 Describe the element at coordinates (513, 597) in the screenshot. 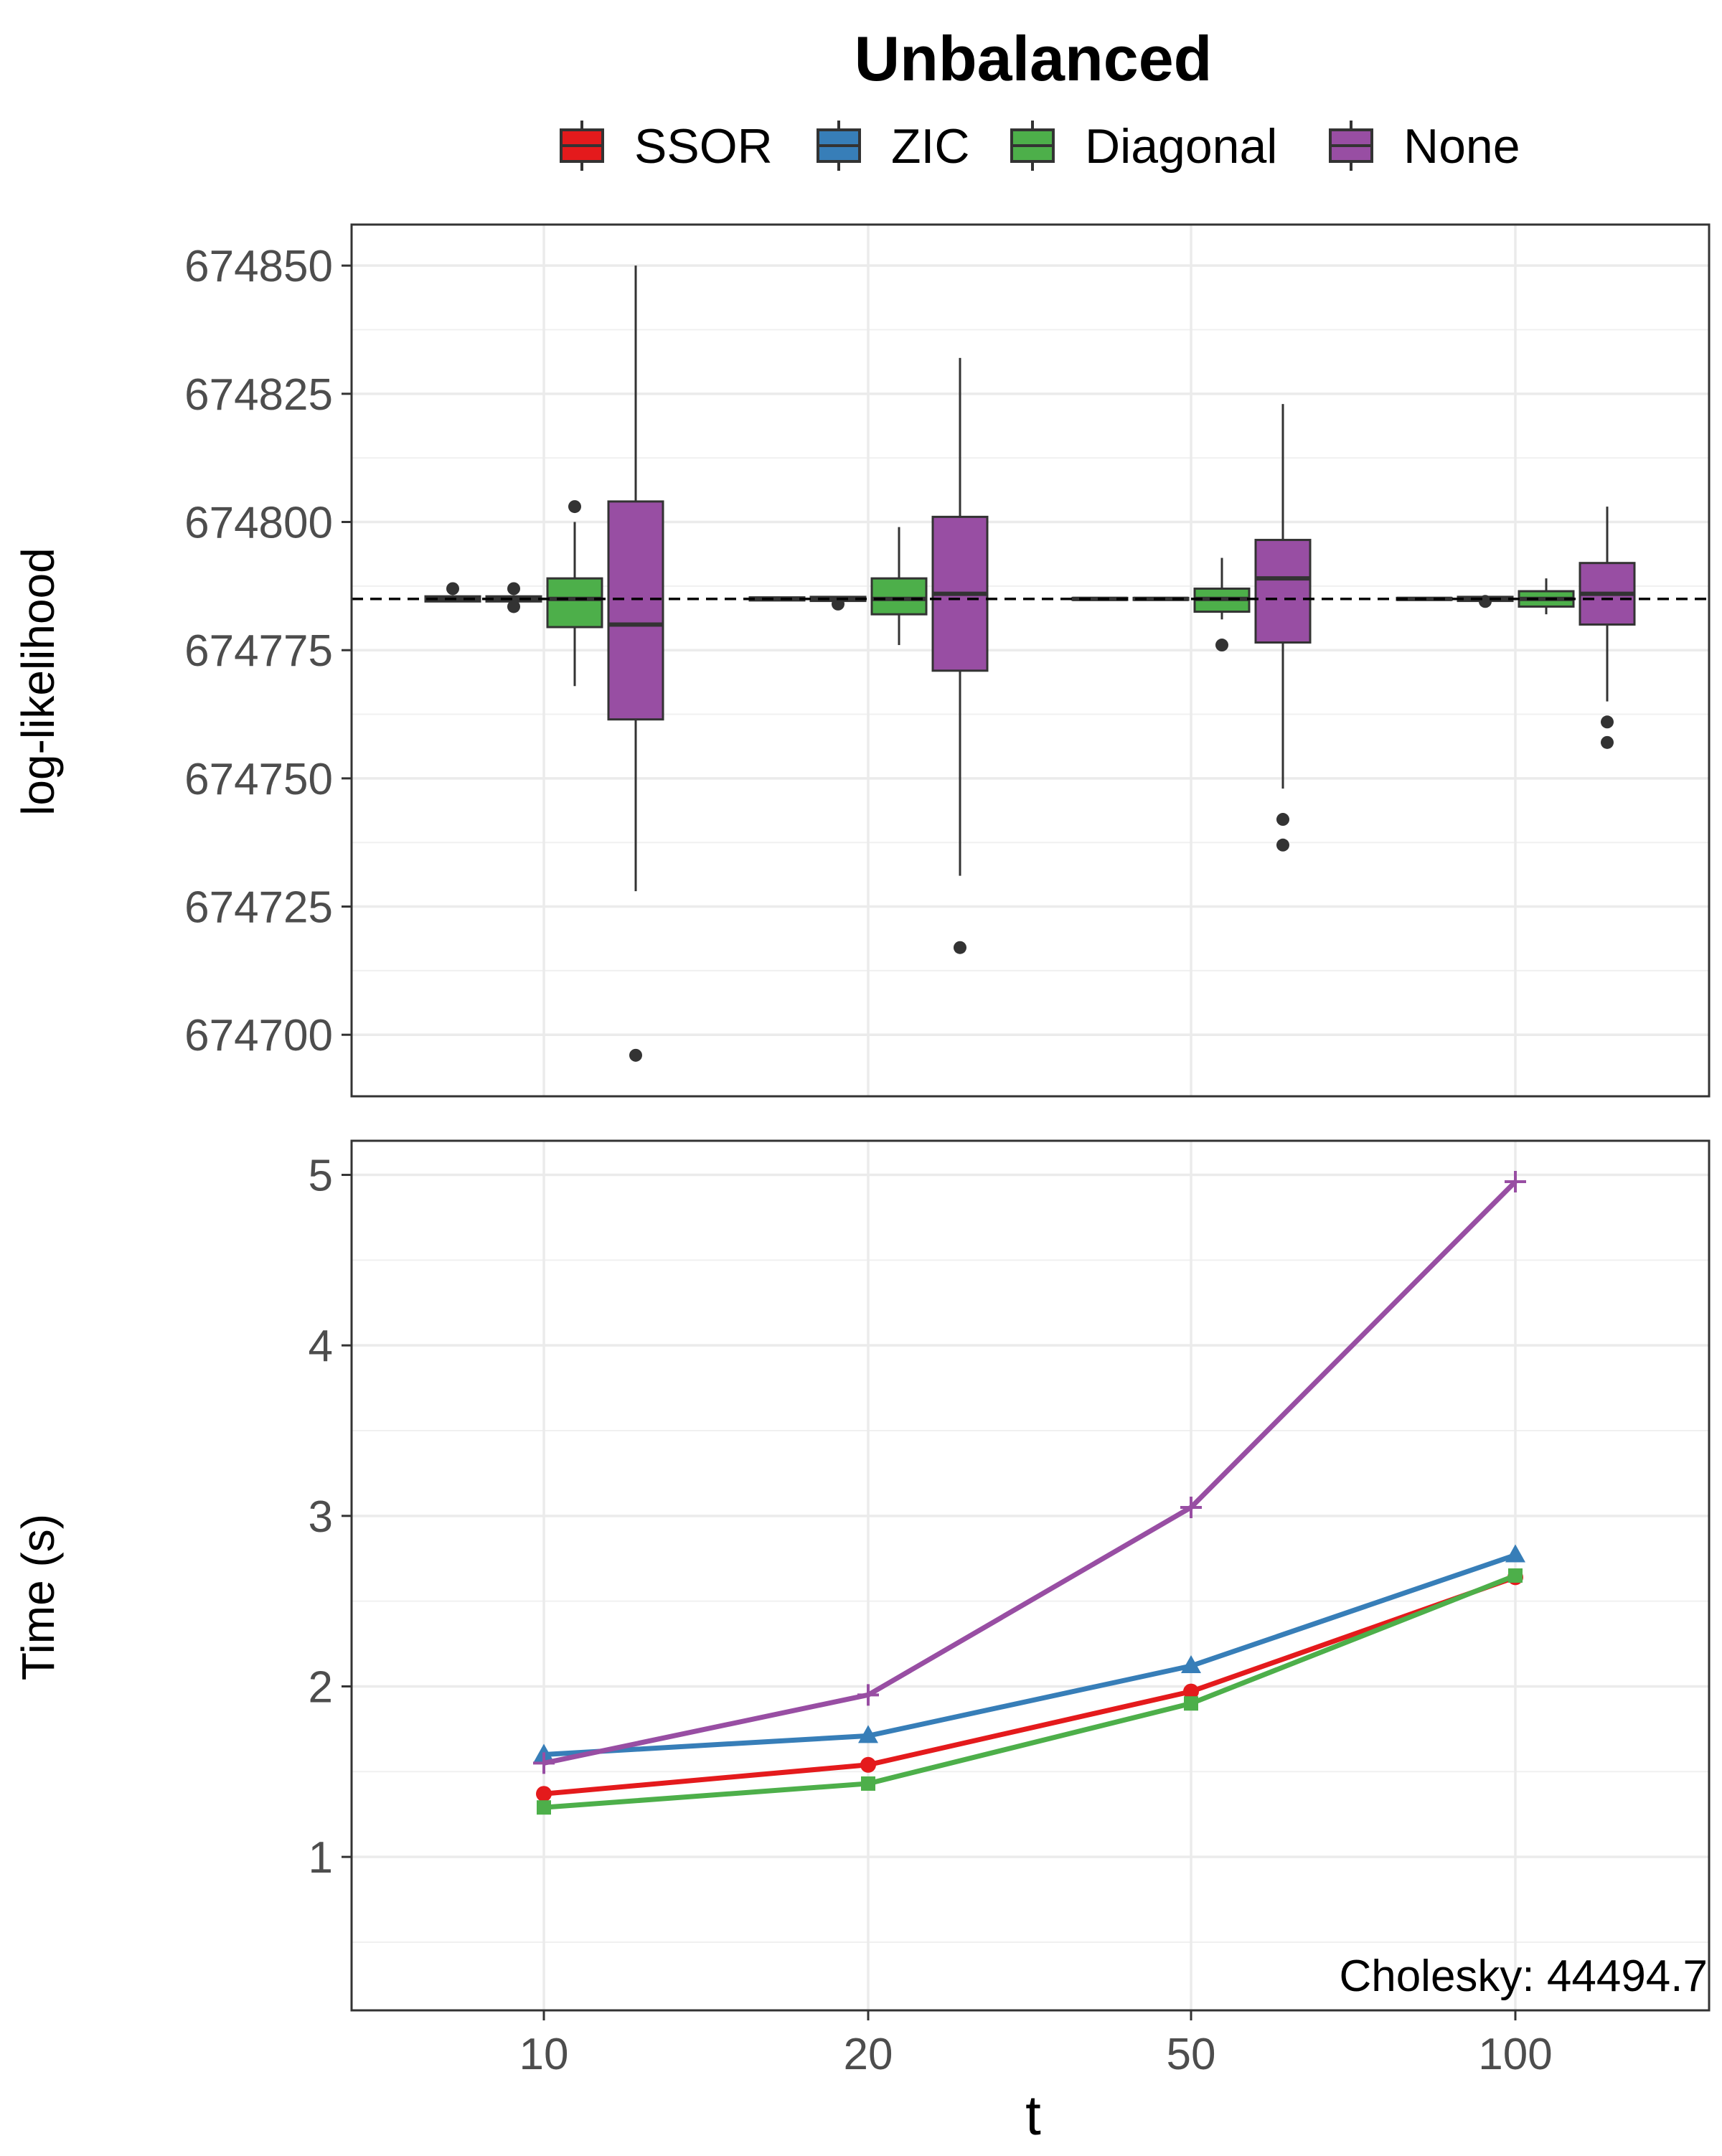

I see `box-zic-t10` at that location.